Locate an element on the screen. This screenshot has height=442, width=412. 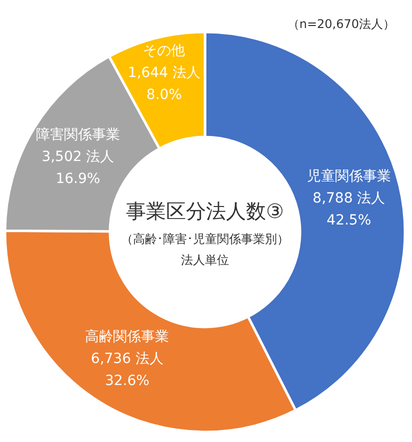
text: （高齢･障害･児童関係事業別） is located at coordinates (205, 239).